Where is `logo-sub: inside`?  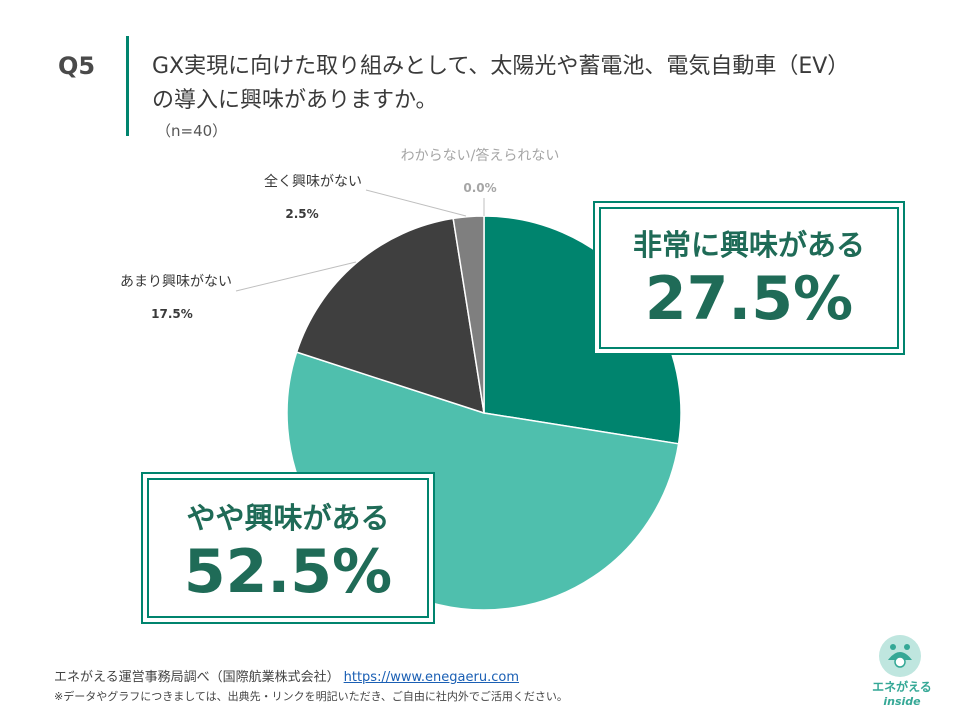
logo-sub: inside is located at coordinates (902, 701).